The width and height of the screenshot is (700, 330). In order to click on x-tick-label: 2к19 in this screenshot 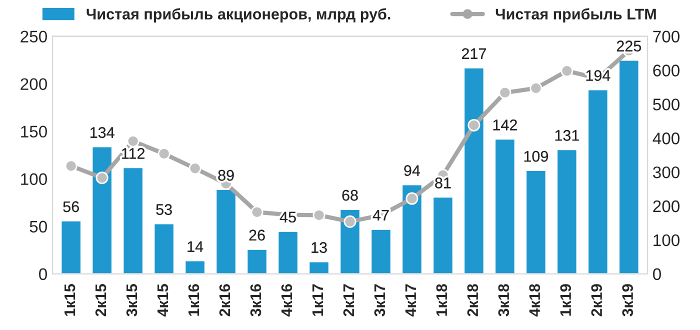, I will do `click(596, 300)`.